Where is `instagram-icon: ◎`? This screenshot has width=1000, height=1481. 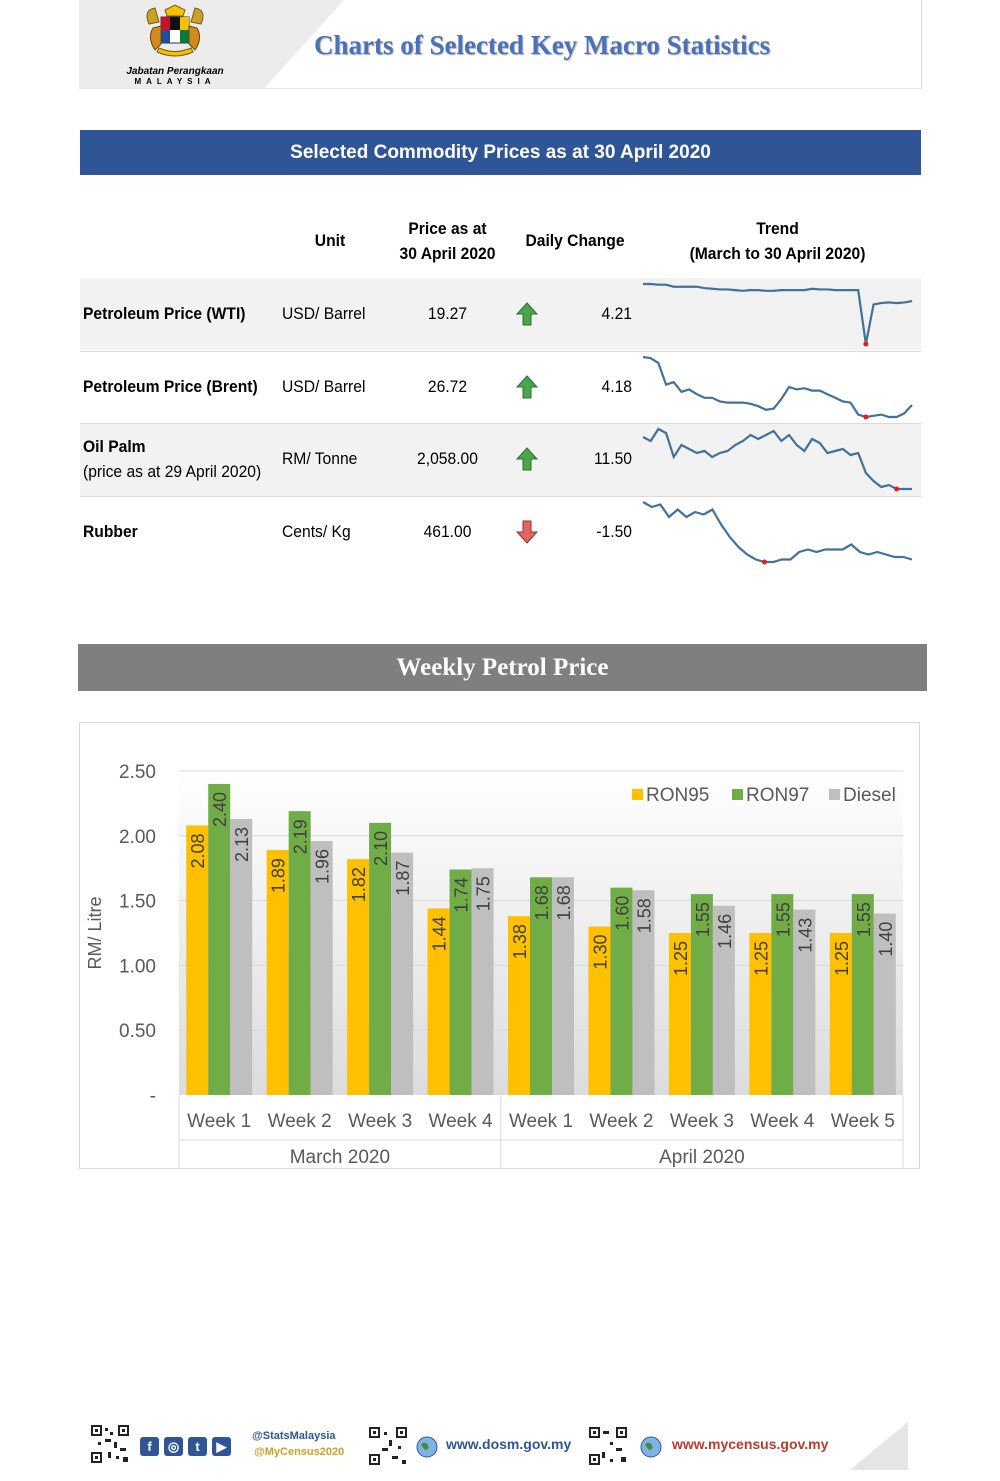
instagram-icon: ◎ is located at coordinates (173, 1446).